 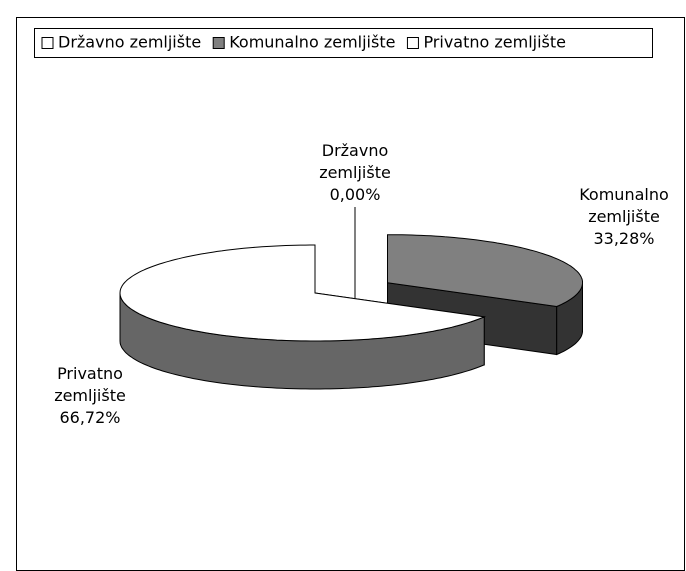 What do you see at coordinates (494, 42) in the screenshot?
I see `legend-label: Privatno zemljište` at bounding box center [494, 42].